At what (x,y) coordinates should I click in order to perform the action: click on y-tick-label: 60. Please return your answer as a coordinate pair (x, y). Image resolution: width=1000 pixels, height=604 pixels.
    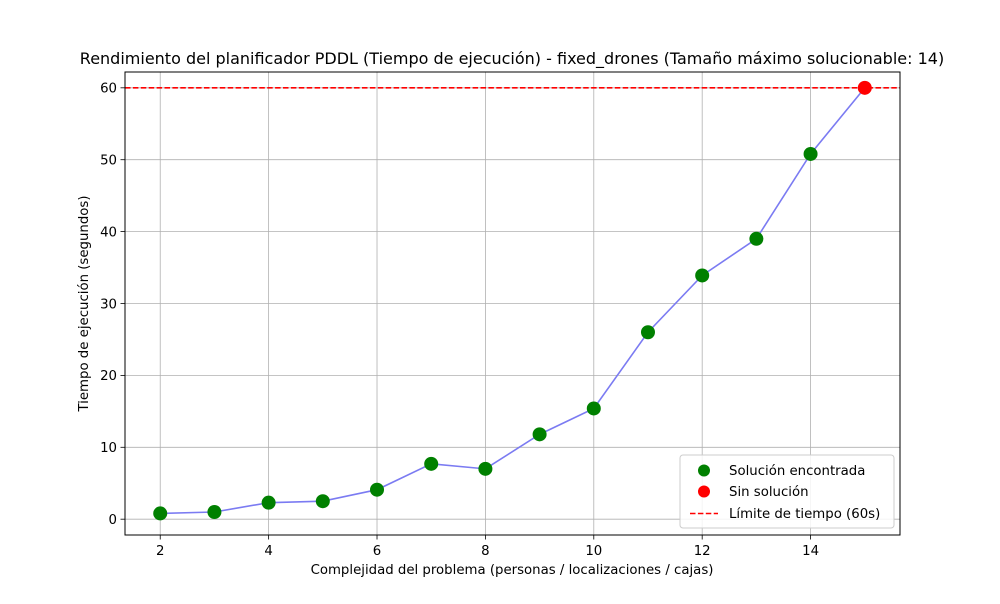
    Looking at the image, I should click on (108, 89).